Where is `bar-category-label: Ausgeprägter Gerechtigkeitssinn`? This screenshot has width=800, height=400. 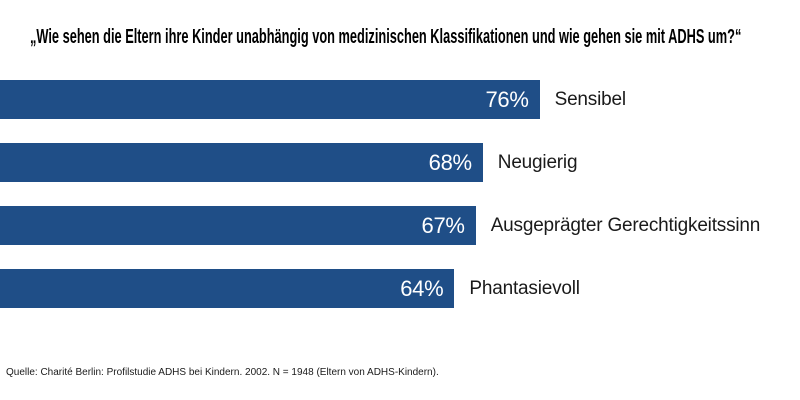
bar-category-label: Ausgeprägter Gerechtigkeitssinn is located at coordinates (625, 225).